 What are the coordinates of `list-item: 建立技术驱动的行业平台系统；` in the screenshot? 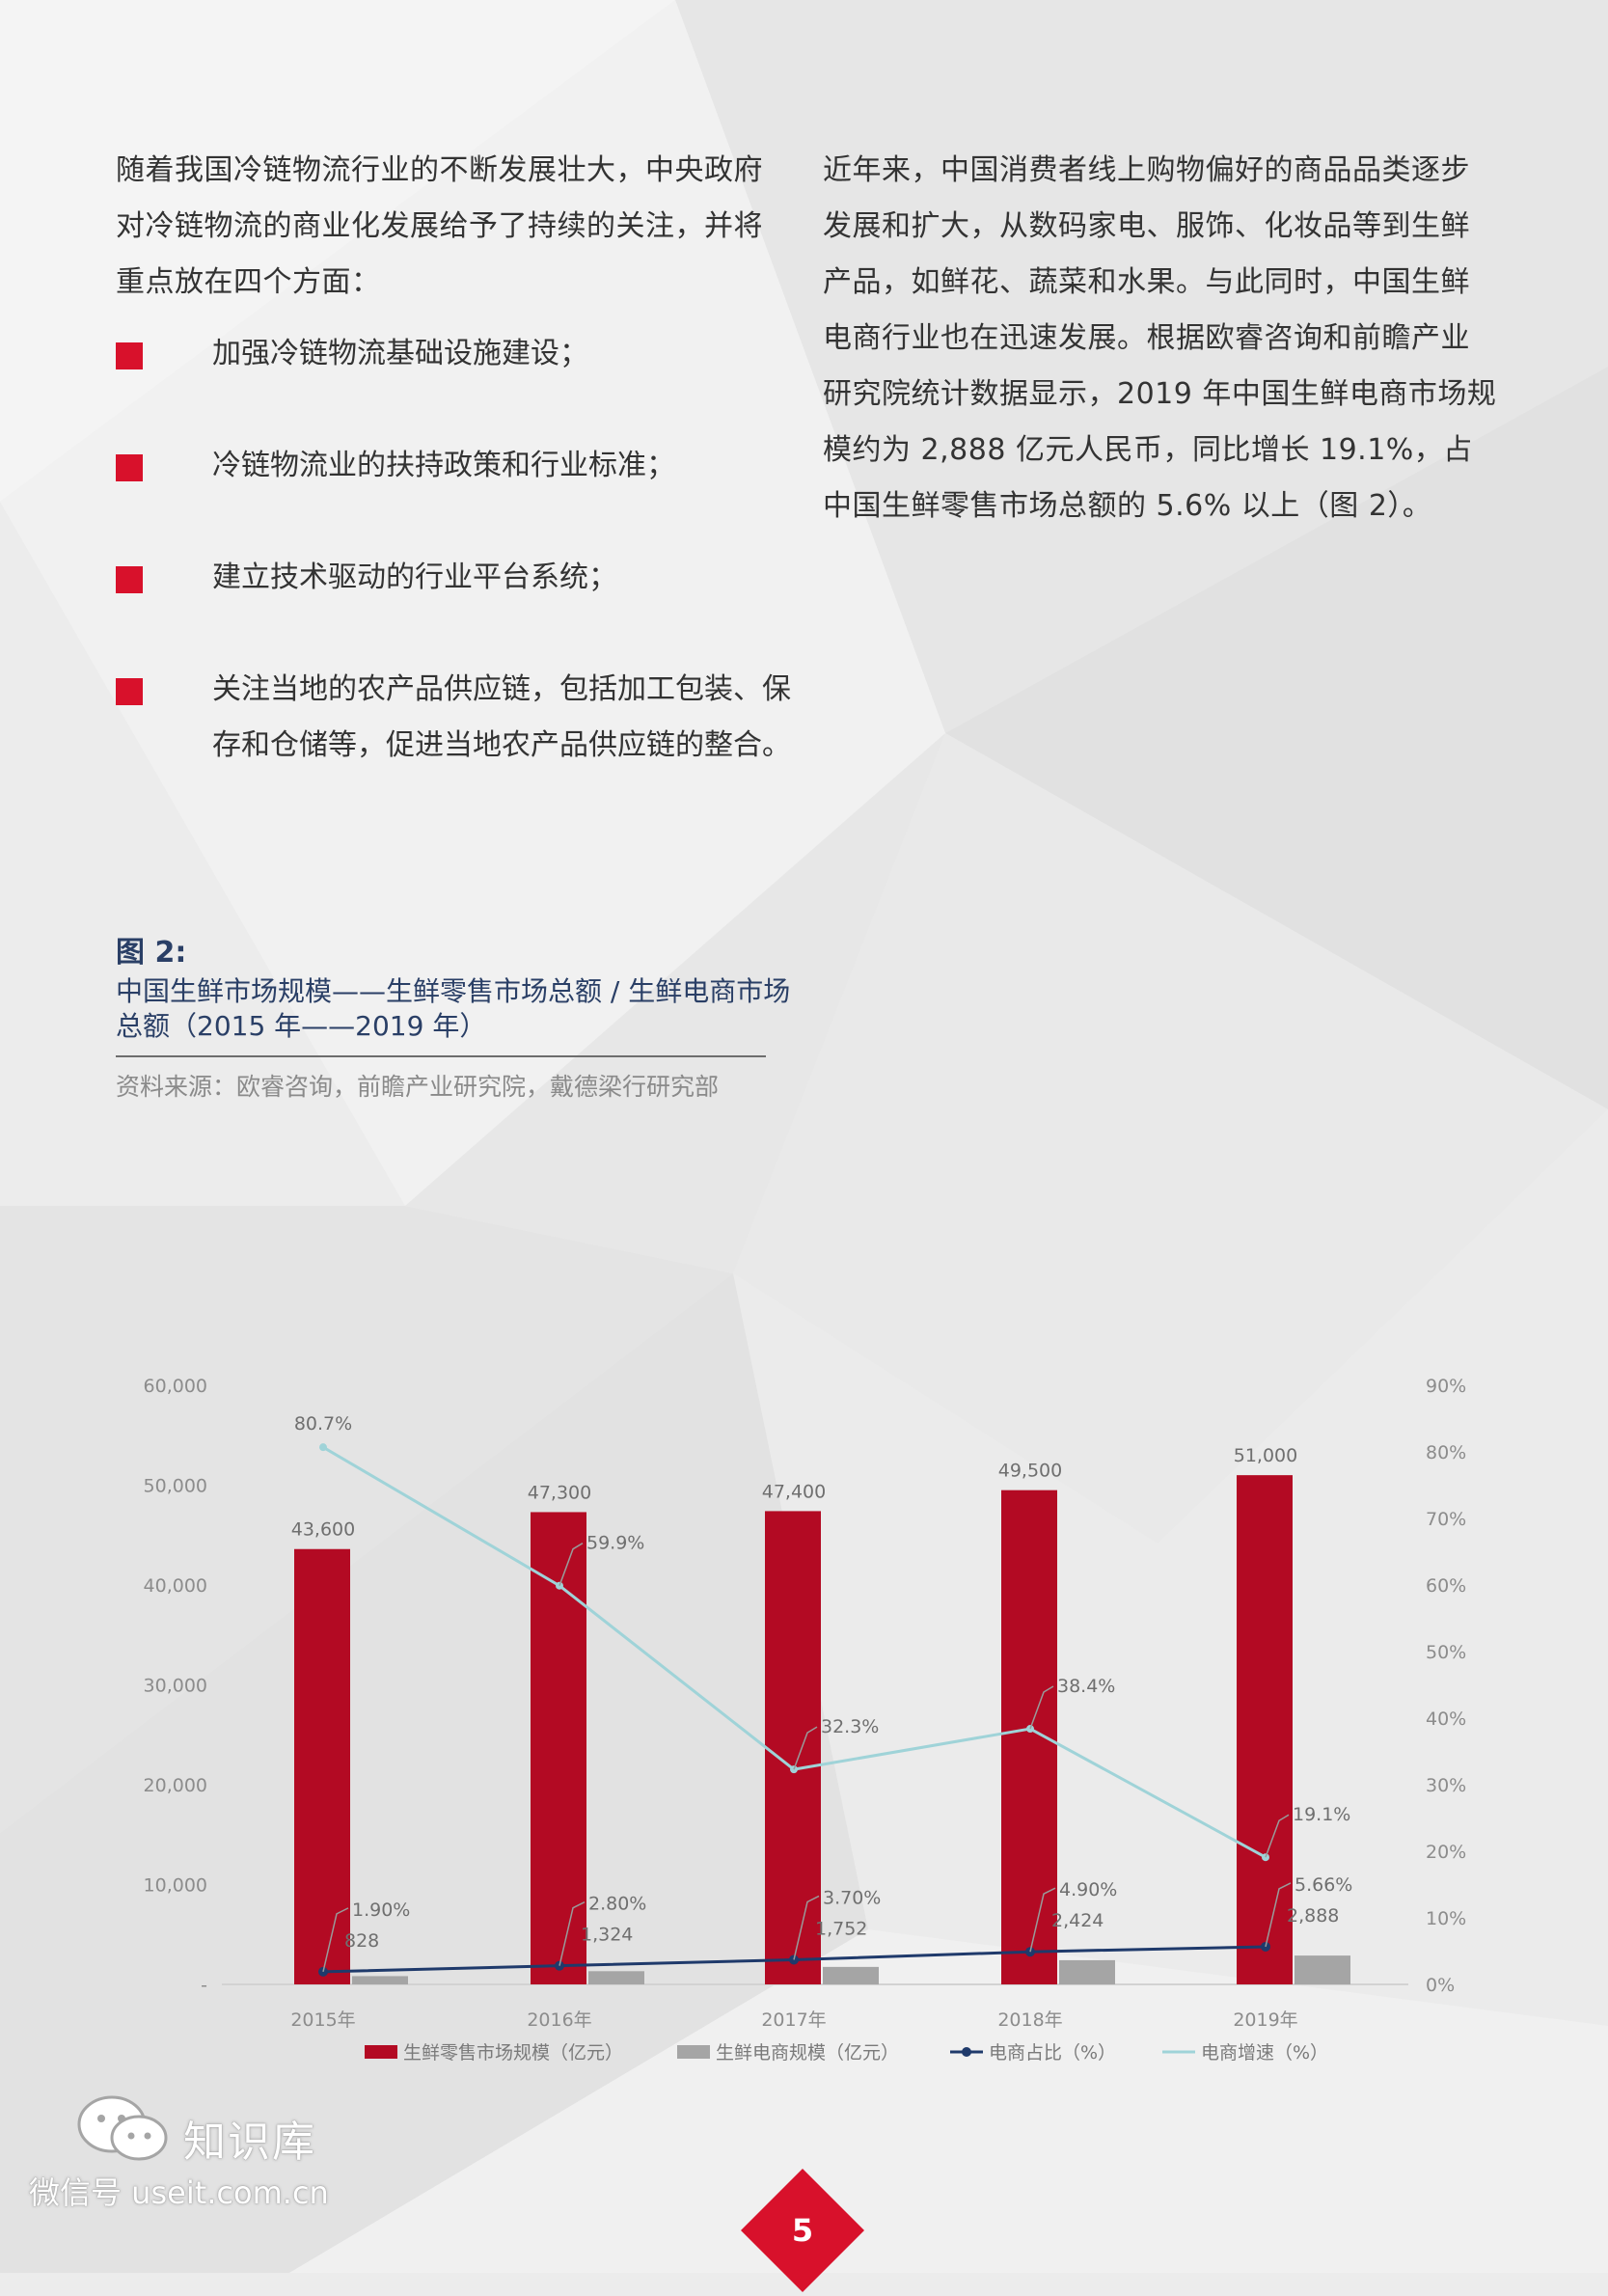 It's located at (453, 578).